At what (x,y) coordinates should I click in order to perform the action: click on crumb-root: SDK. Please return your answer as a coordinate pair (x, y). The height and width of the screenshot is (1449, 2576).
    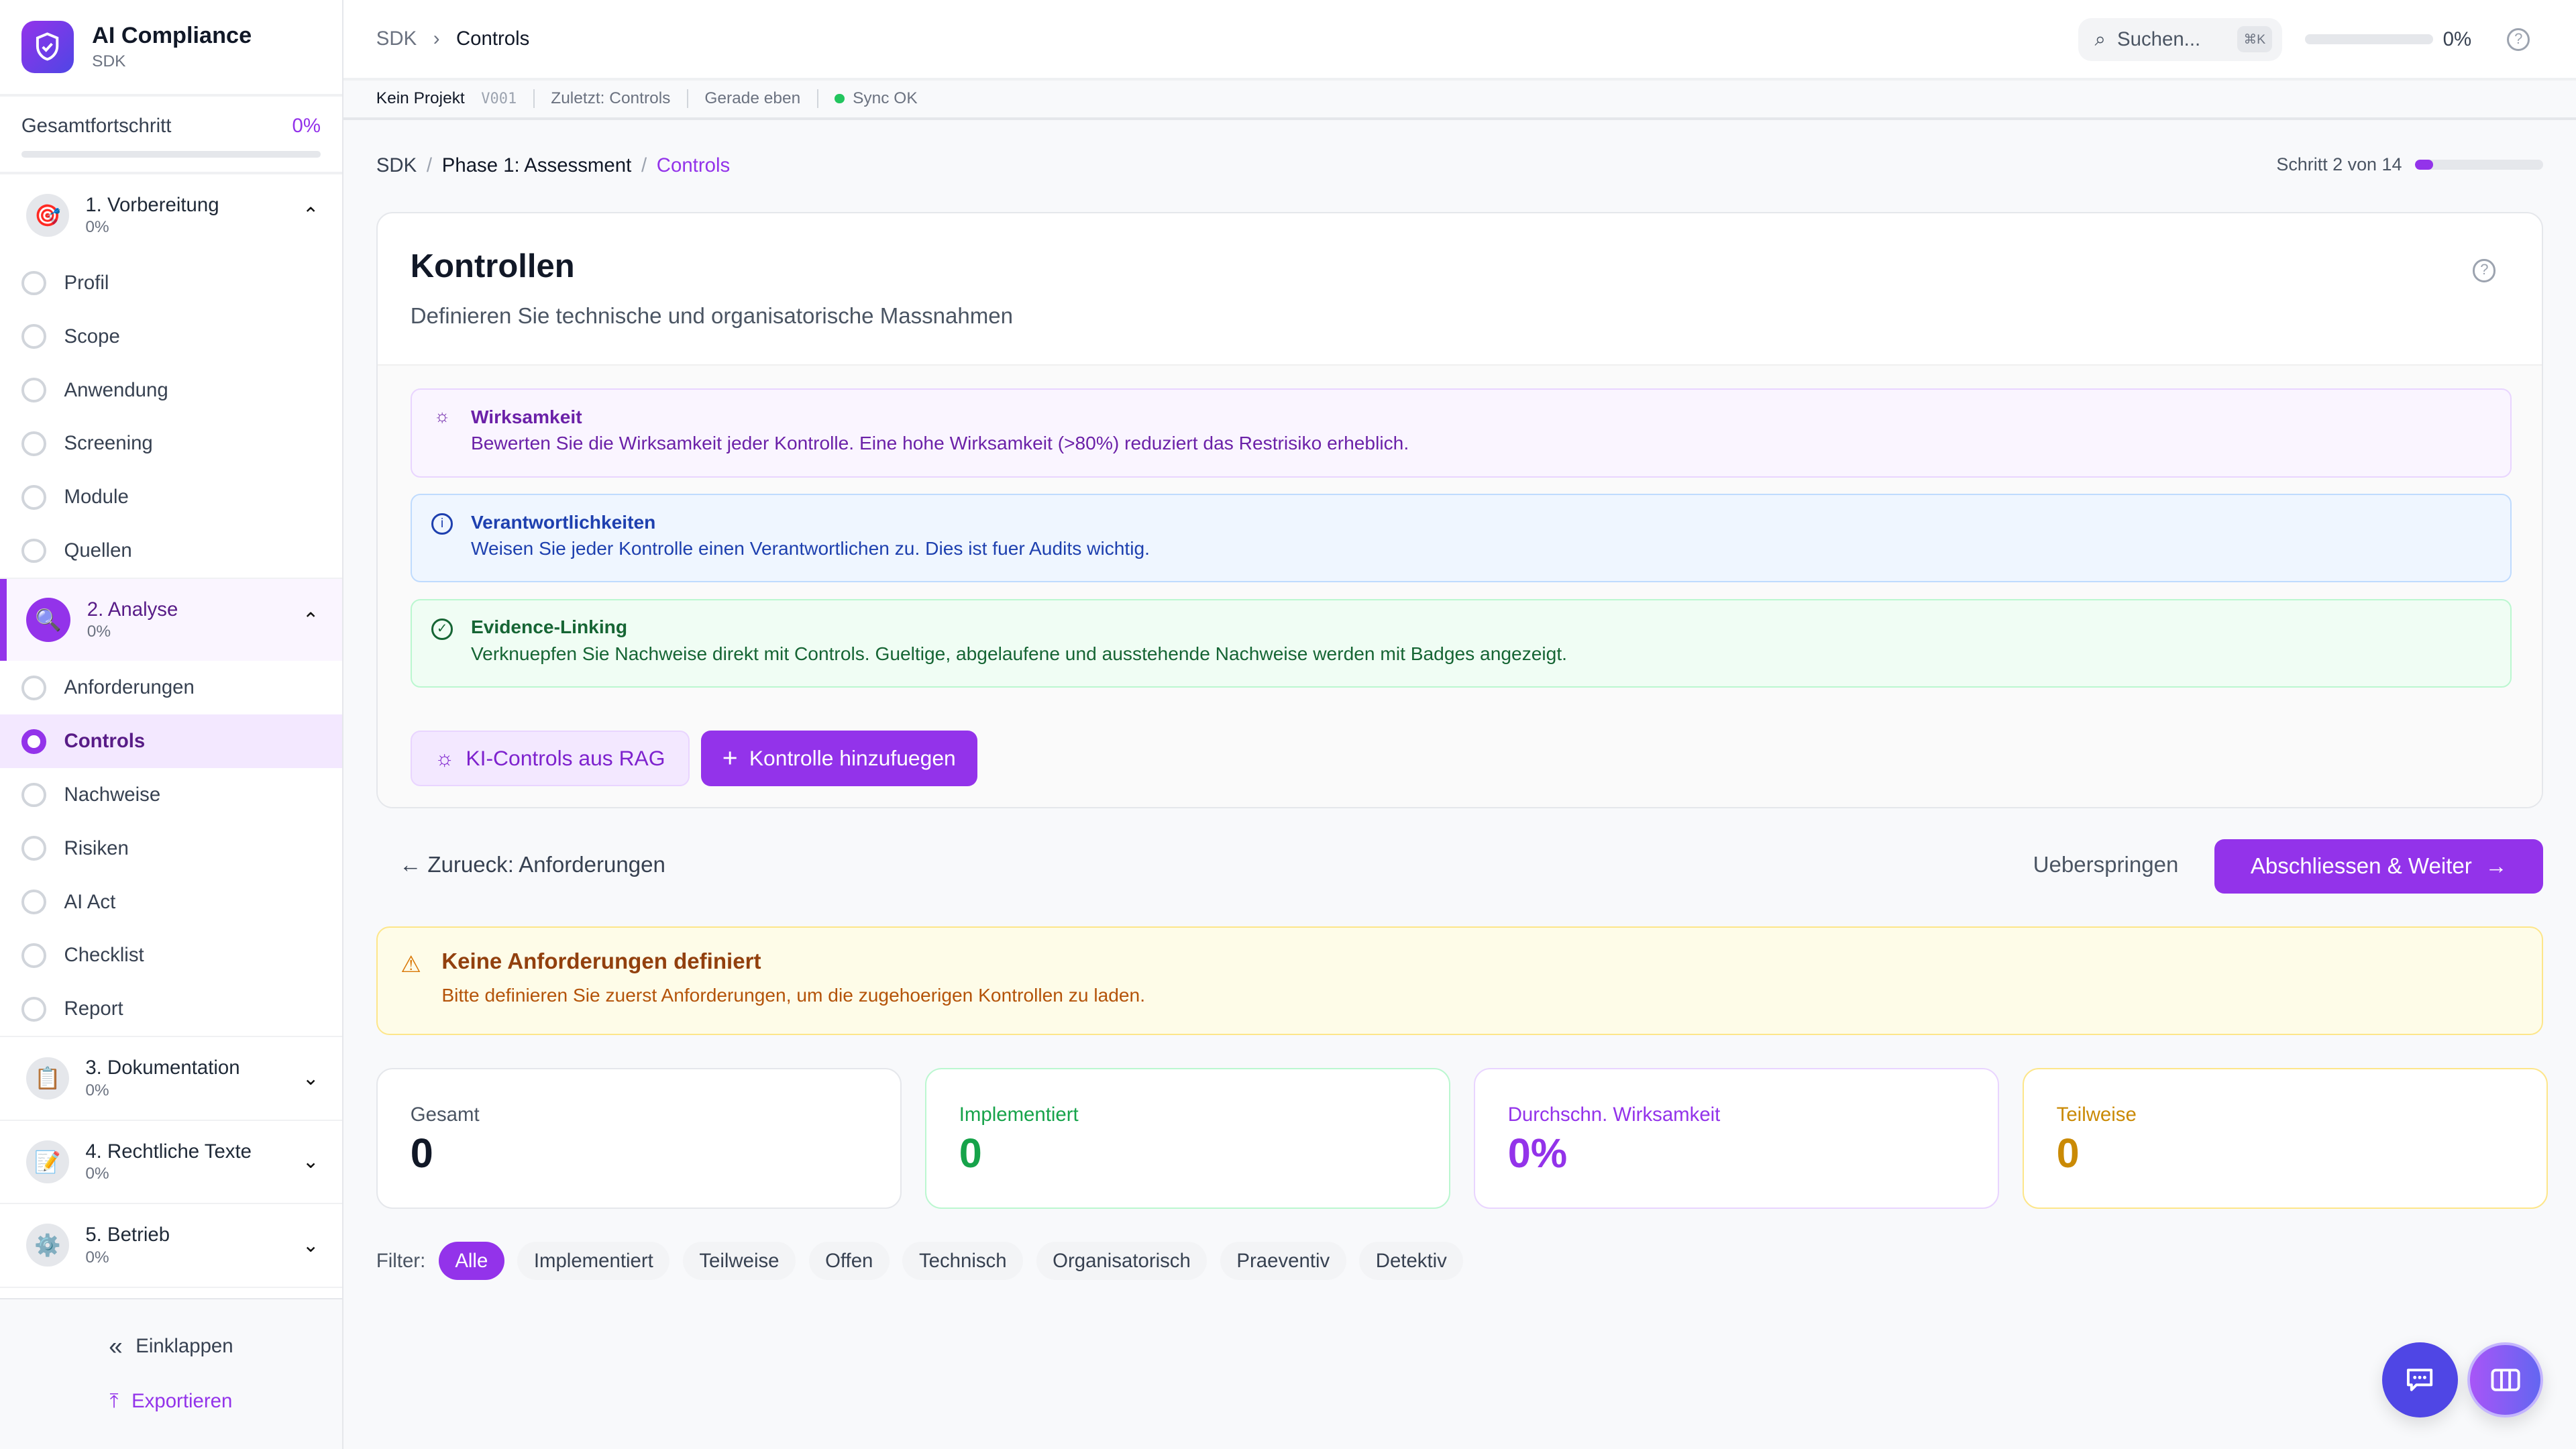
    Looking at the image, I should click on (396, 39).